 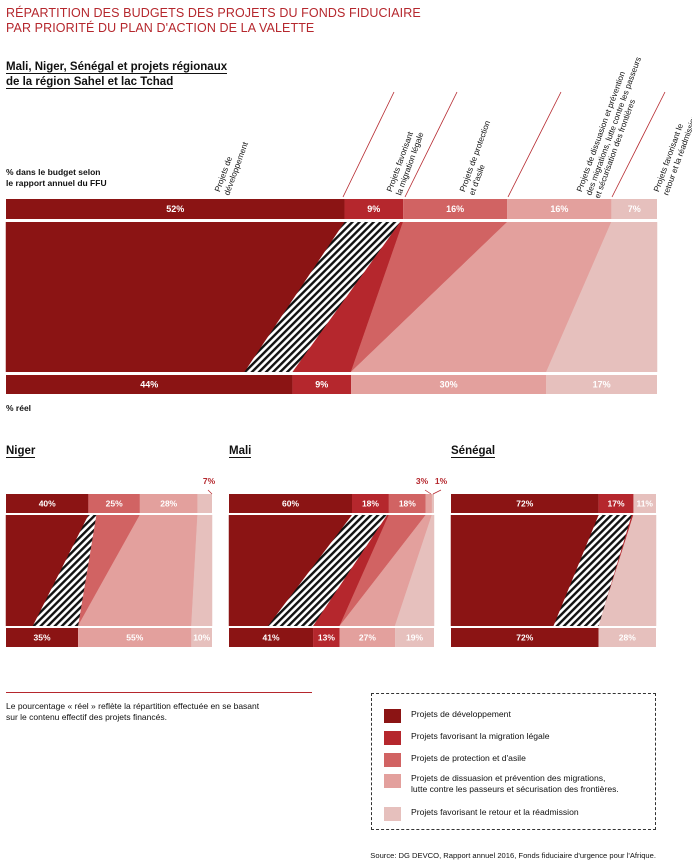 I want to click on niger-flow-hatch, so click(x=64, y=570).